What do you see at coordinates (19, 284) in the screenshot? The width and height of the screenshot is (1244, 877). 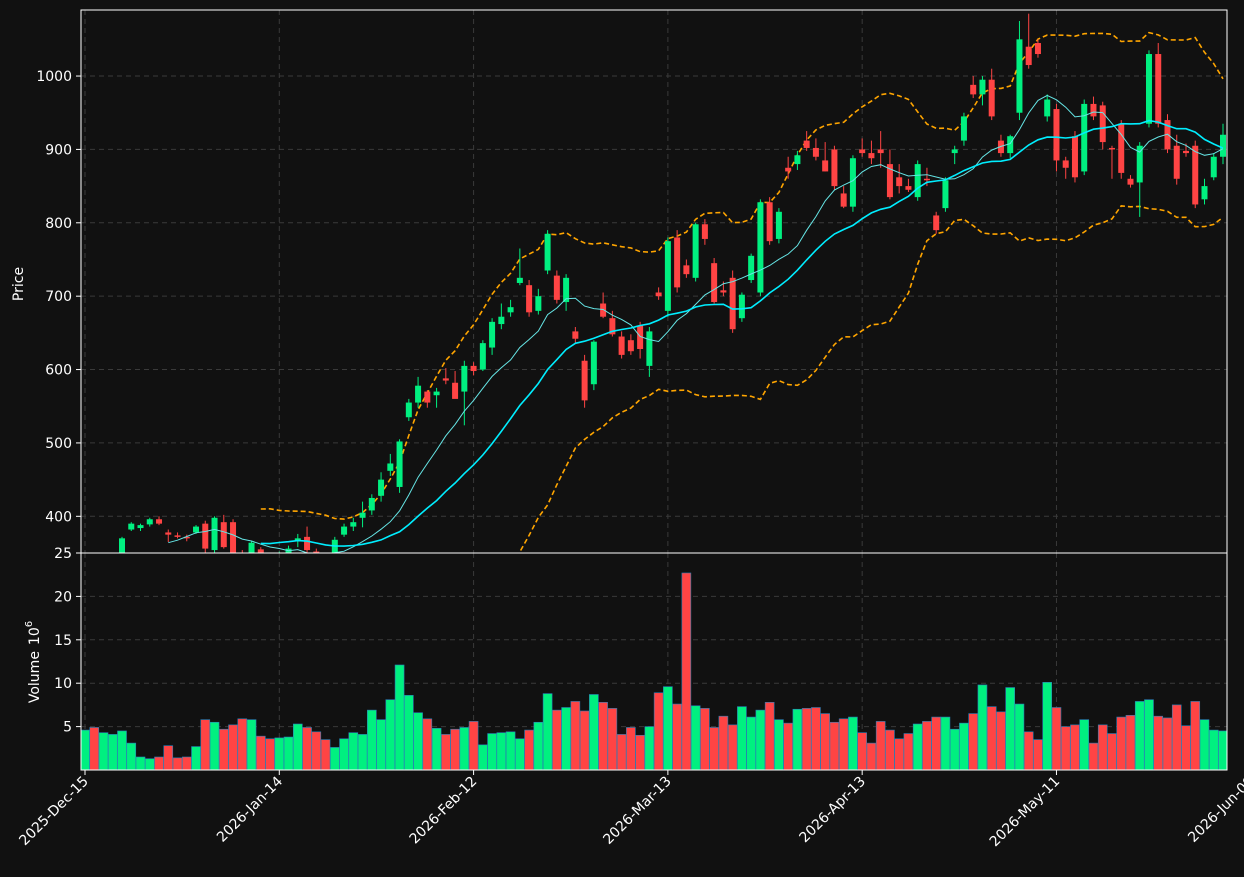 I see `price-axis-label: Price` at bounding box center [19, 284].